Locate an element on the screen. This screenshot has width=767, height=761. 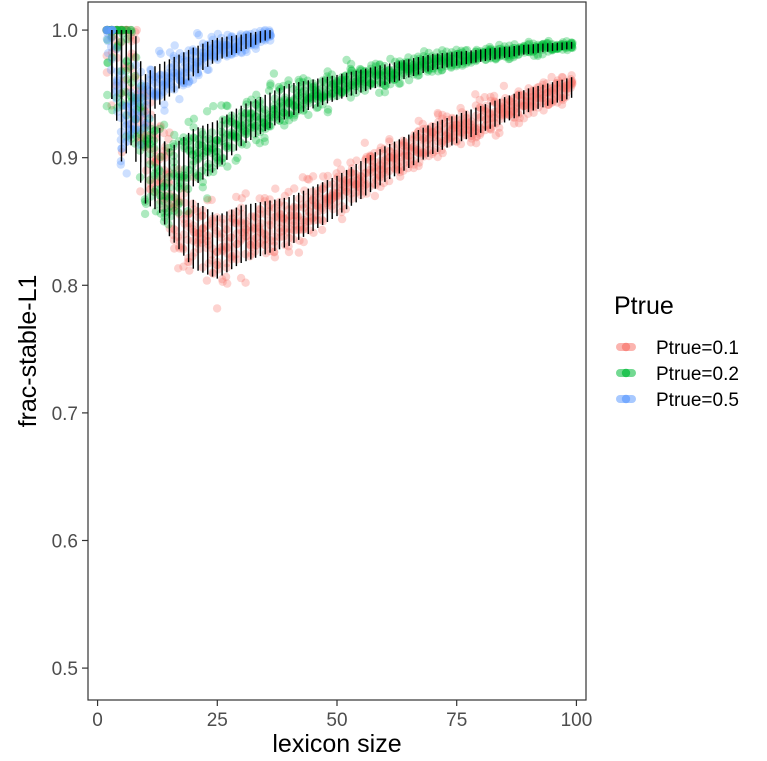
legend-title: Ptrue is located at coordinates (644, 306).